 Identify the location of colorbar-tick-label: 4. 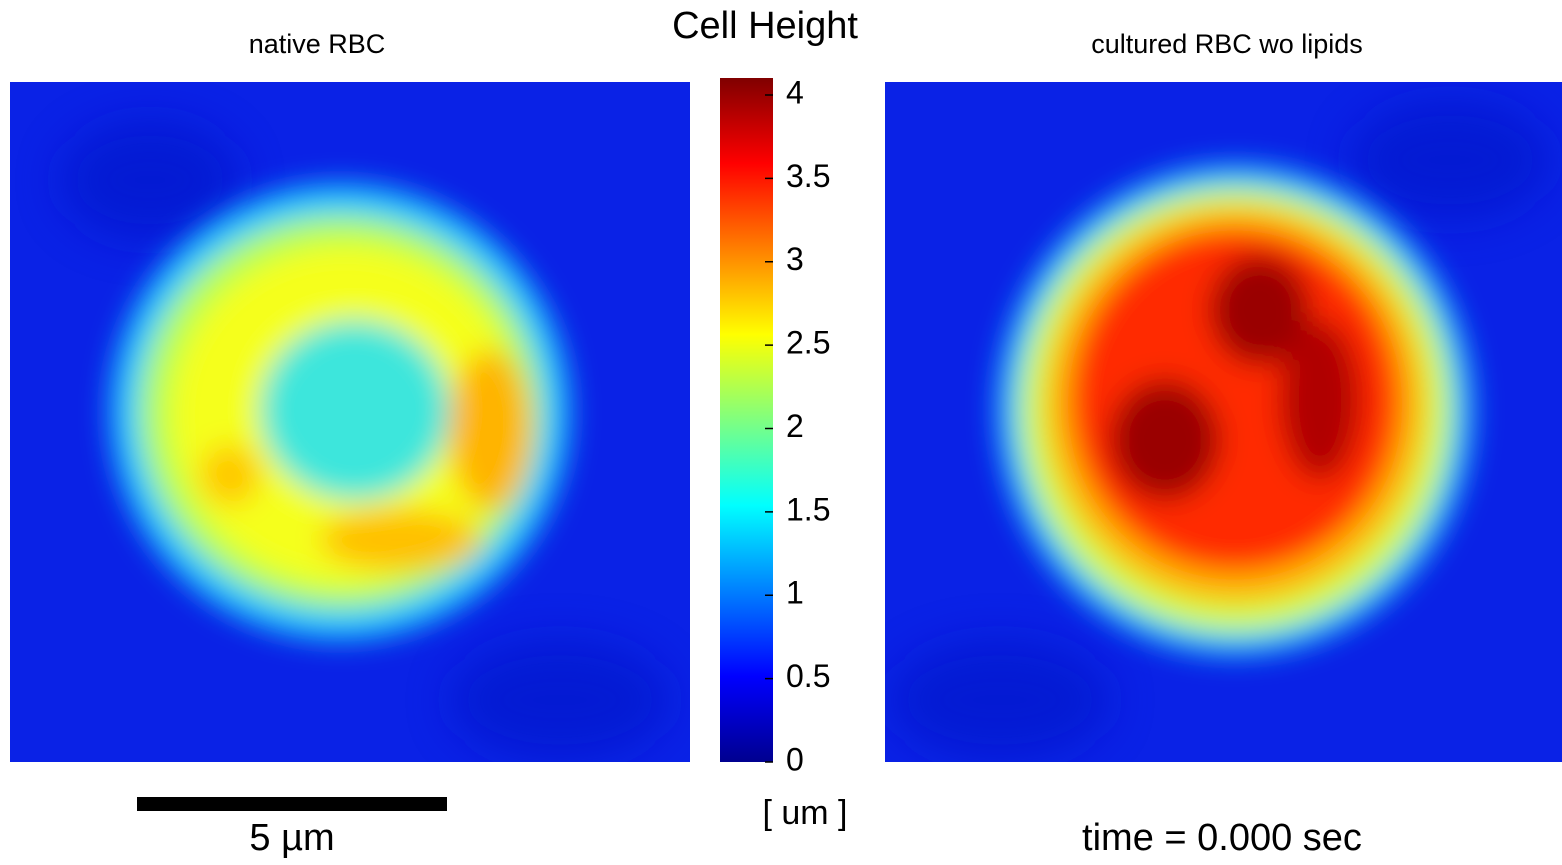
(795, 92).